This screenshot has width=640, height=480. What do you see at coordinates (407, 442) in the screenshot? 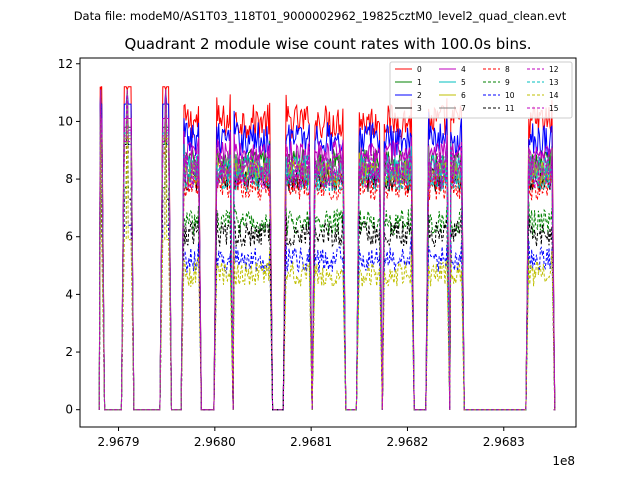
I see `x-tick-label: 2.9682` at bounding box center [407, 442].